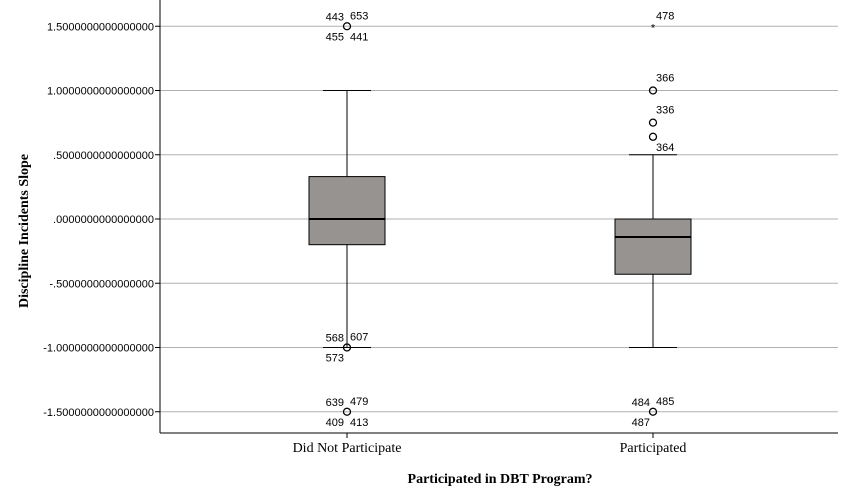  I want to click on x-category-label: Participated, so click(653, 448).